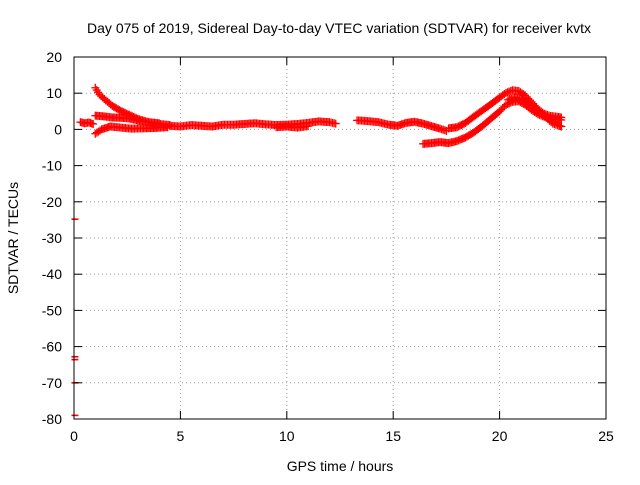  Describe the element at coordinates (181, 436) in the screenshot. I see `x-tick-label: 5` at that location.